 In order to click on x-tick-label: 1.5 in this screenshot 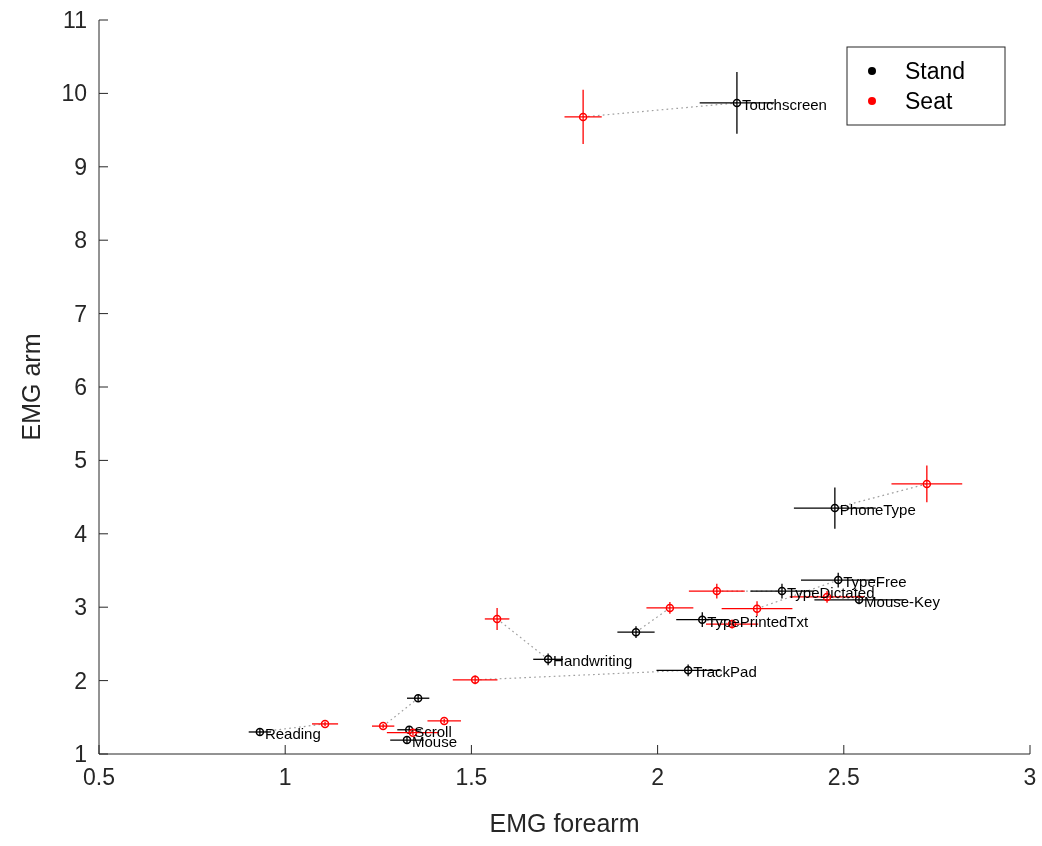, I will do `click(471, 777)`.